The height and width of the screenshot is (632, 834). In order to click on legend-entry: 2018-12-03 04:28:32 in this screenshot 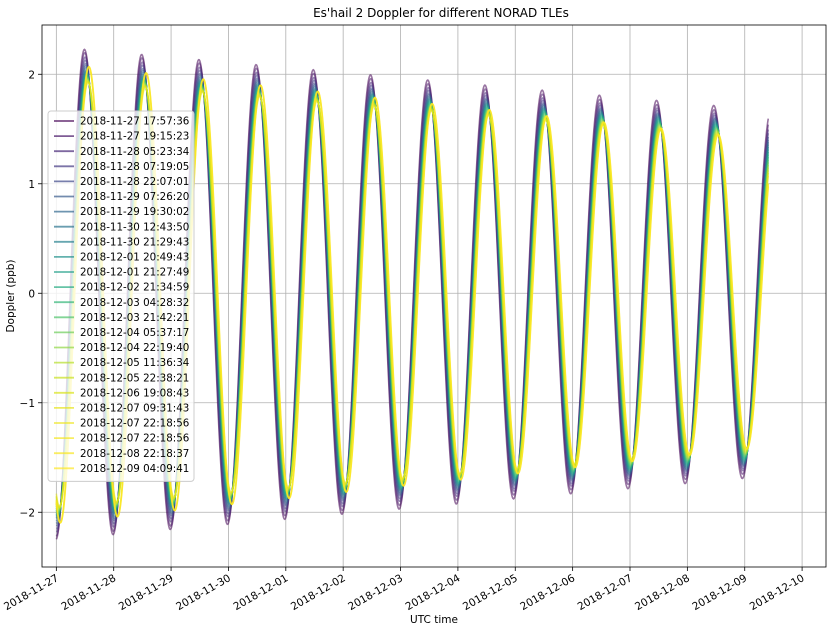, I will do `click(134, 303)`.